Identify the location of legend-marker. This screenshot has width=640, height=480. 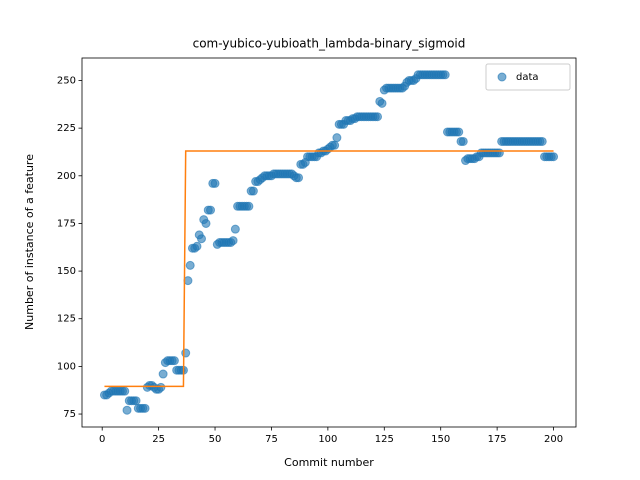
(502, 77).